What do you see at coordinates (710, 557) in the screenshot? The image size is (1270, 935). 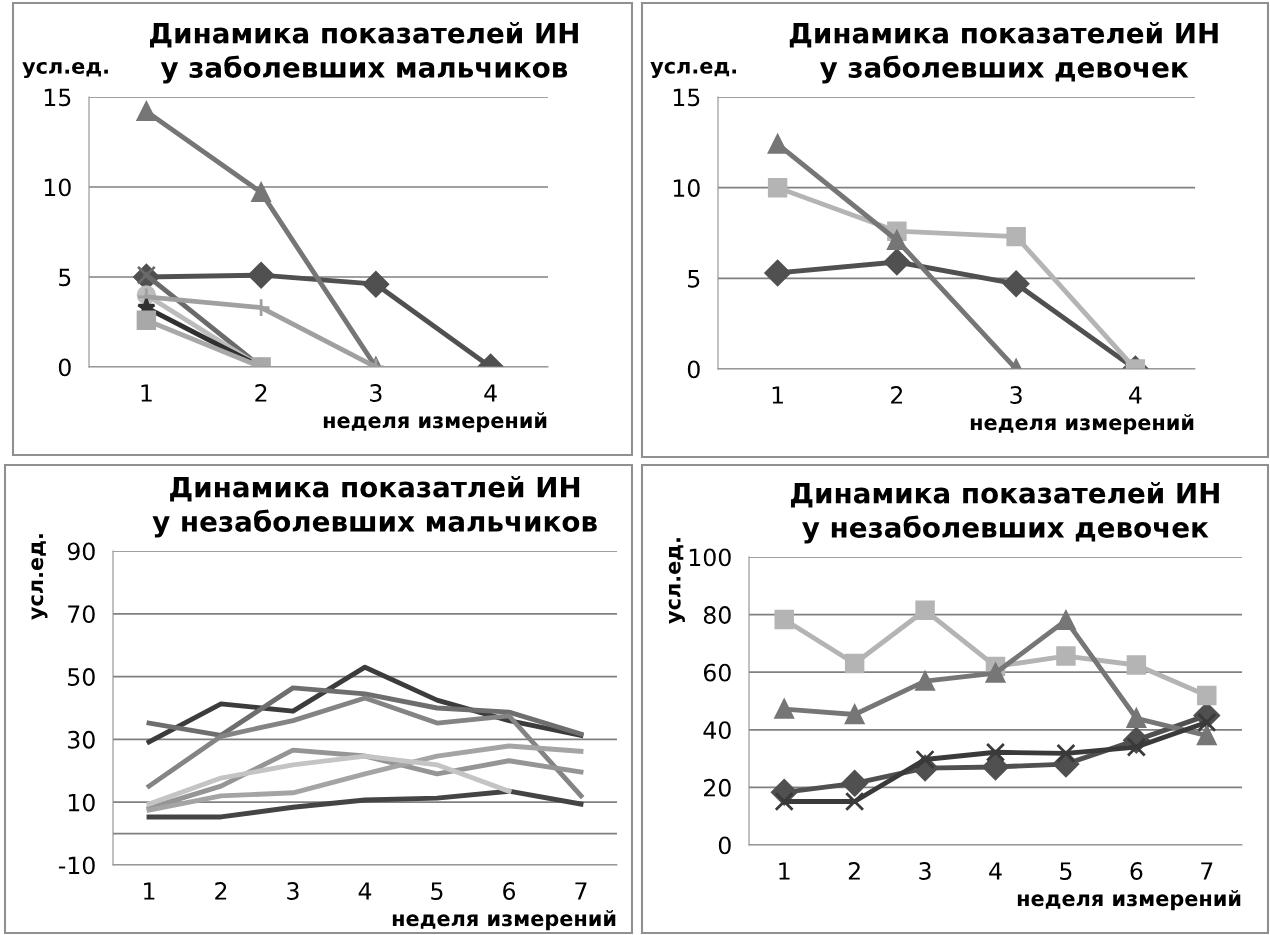 I see `y-tick-label: 100` at bounding box center [710, 557].